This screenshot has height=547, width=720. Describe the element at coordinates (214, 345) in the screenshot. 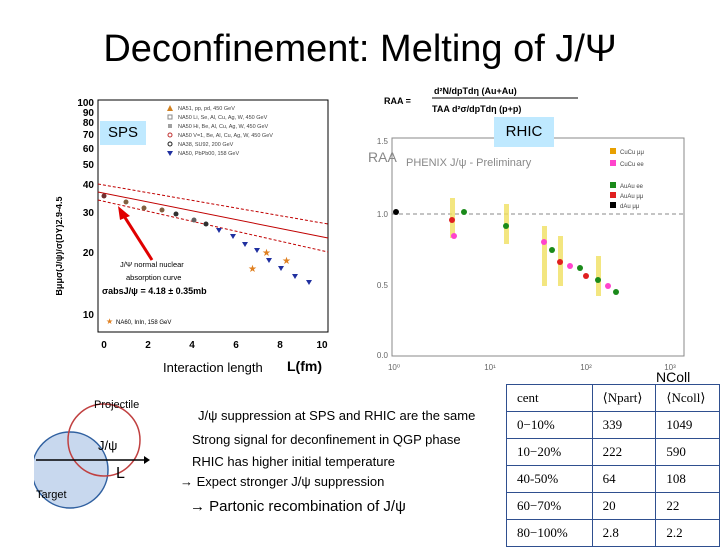

I see `sps-x-ticks: 0 2 4 6 8 10` at that location.